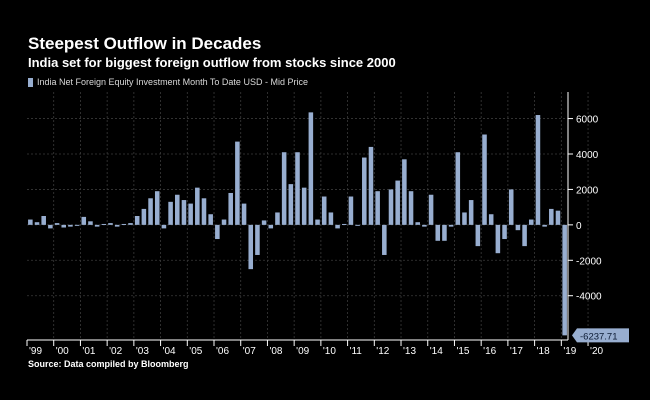 The image size is (650, 400). Describe the element at coordinates (62, 351) in the screenshot. I see `x-tick-label: '00` at that location.